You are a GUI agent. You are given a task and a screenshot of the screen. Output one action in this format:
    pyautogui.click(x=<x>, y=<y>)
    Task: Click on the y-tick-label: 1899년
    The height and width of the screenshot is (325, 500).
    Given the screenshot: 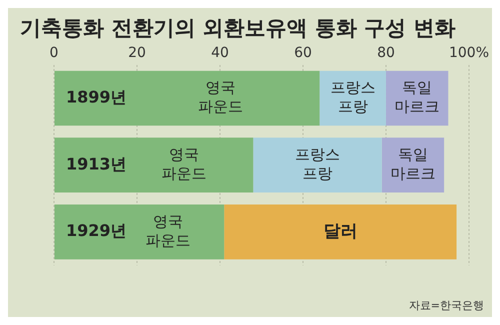 What is the action you would take?
    pyautogui.click(x=96, y=96)
    